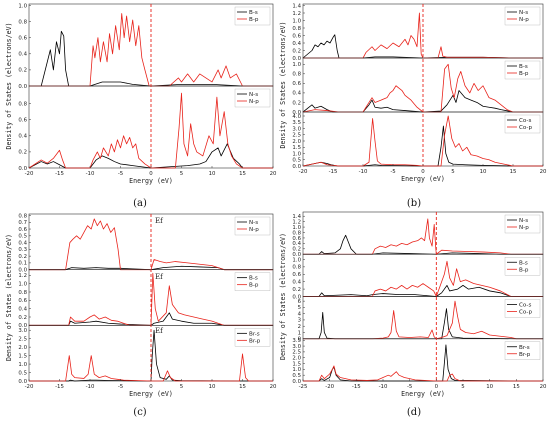 This screenshot has width=550, height=424. Describe the element at coordinates (303, 172) in the screenshot. I see `x-tick-label: -20` at that location.